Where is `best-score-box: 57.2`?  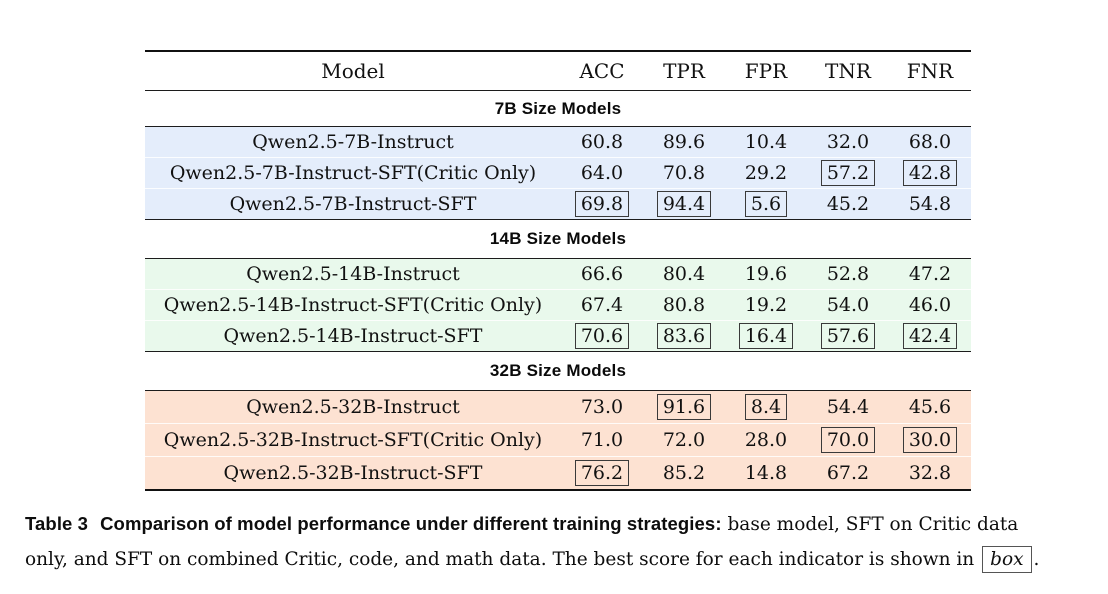
best-score-box: 57.2 is located at coordinates (848, 173).